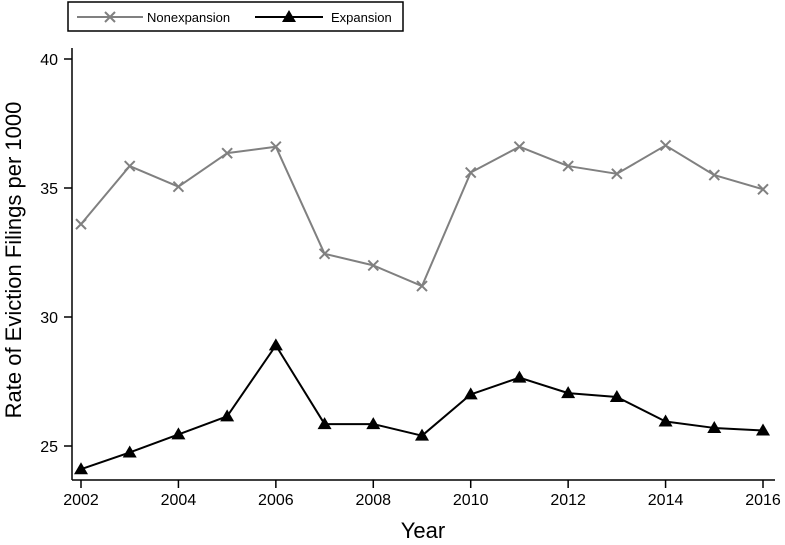 This screenshot has width=785, height=545. What do you see at coordinates (276, 500) in the screenshot?
I see `x-tick-label: 2006` at bounding box center [276, 500].